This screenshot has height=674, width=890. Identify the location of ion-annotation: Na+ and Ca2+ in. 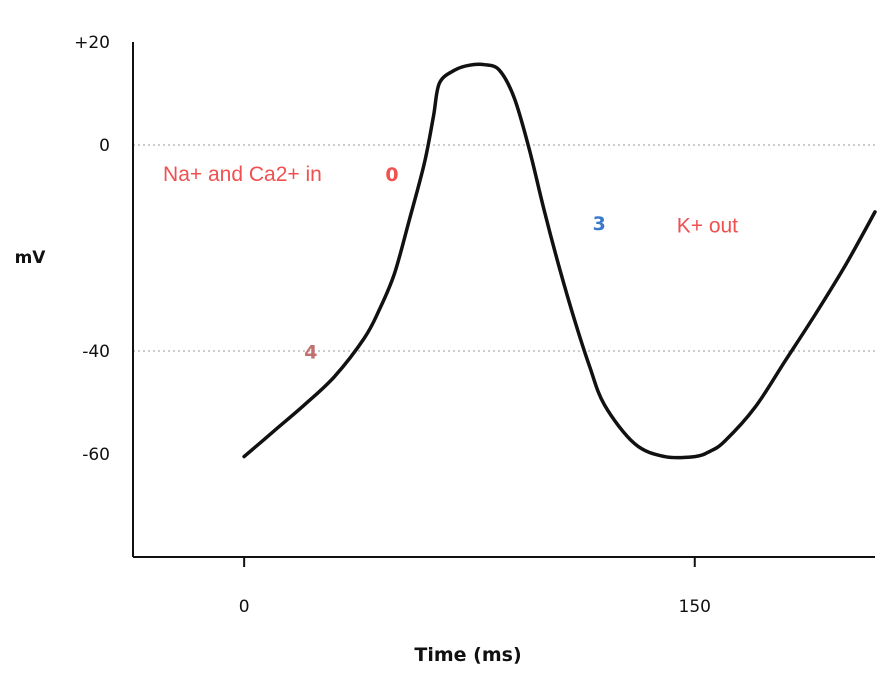
(242, 174).